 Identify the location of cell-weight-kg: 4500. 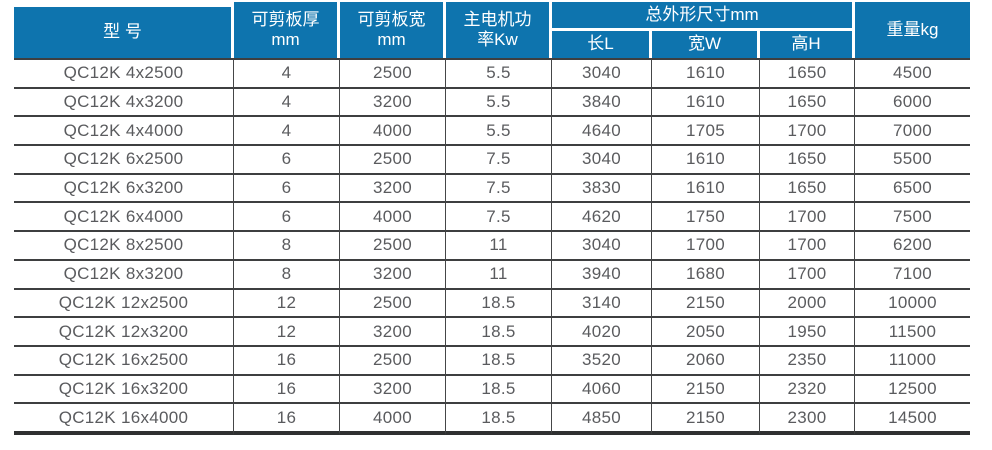
(913, 73).